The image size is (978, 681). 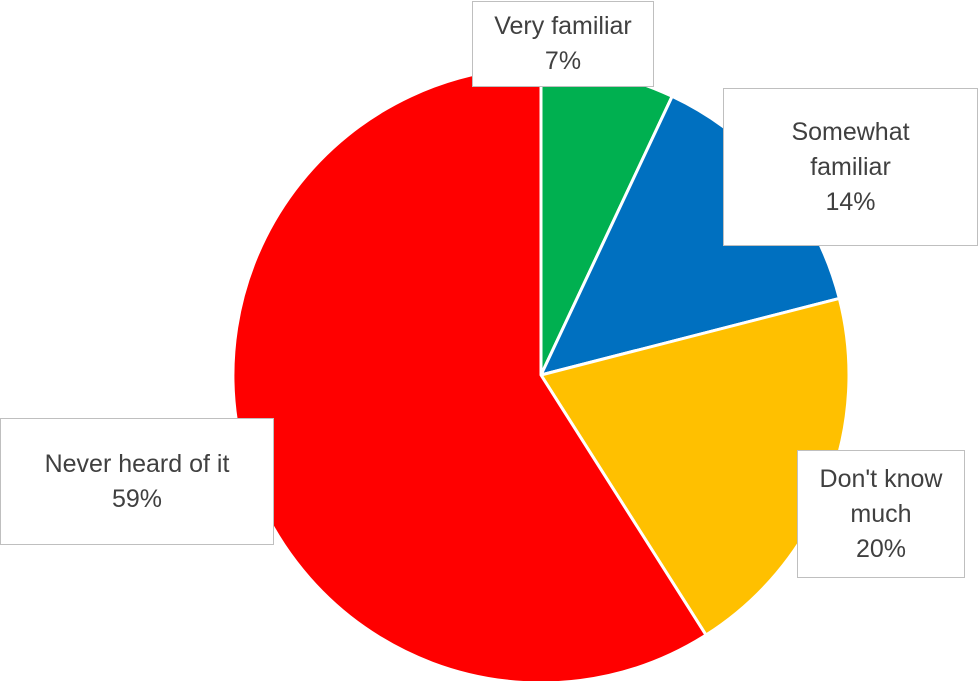 I want to click on data-label-somewhat-familiar: Somewhat familiar 14%, so click(x=850, y=167).